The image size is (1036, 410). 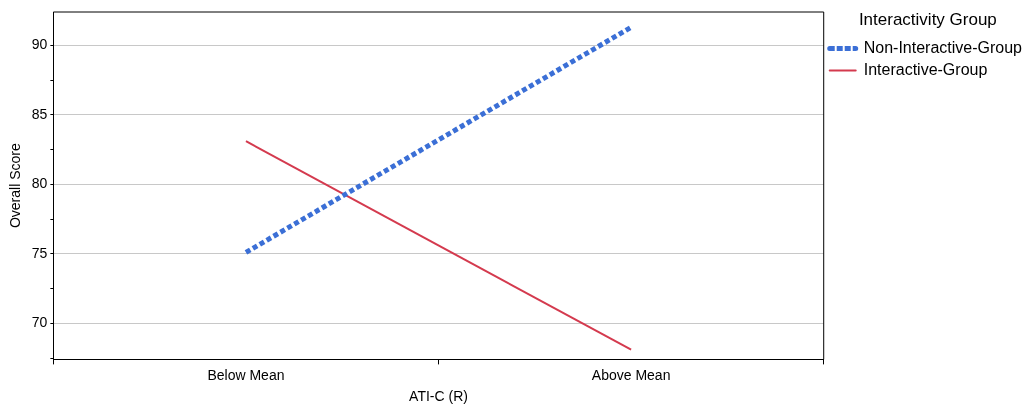 What do you see at coordinates (246, 374) in the screenshot?
I see `x-tick-label: Below Mean` at bounding box center [246, 374].